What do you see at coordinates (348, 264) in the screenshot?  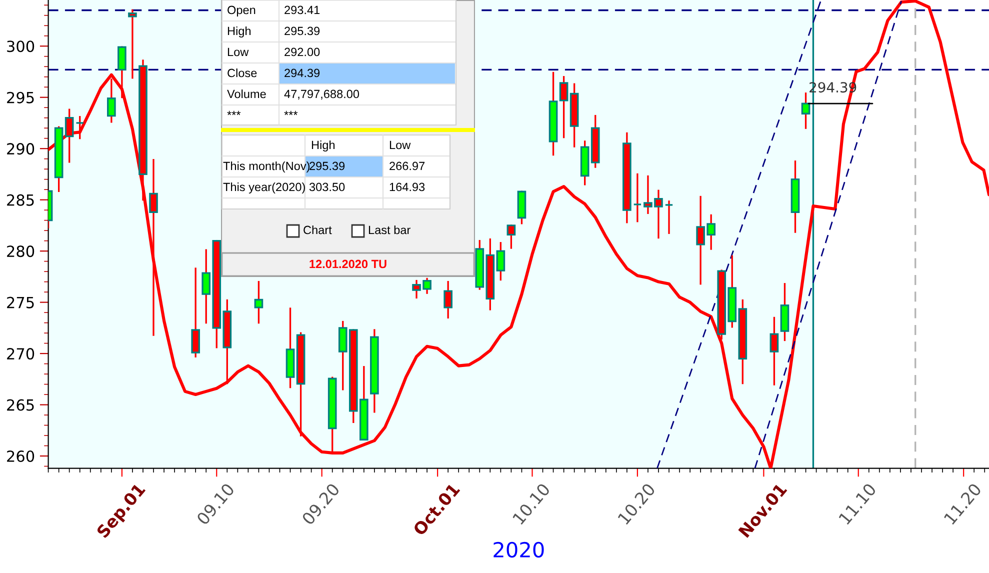 I see `annotation: 12.01.2020 TU` at bounding box center [348, 264].